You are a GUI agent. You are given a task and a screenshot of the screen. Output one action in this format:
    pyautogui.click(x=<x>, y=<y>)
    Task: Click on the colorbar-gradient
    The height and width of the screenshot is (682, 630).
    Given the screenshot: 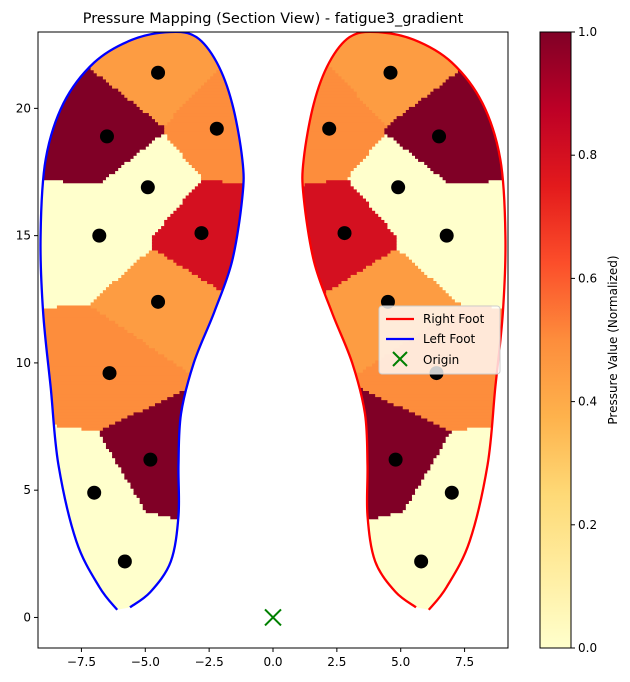 What is the action you would take?
    pyautogui.click(x=555, y=340)
    